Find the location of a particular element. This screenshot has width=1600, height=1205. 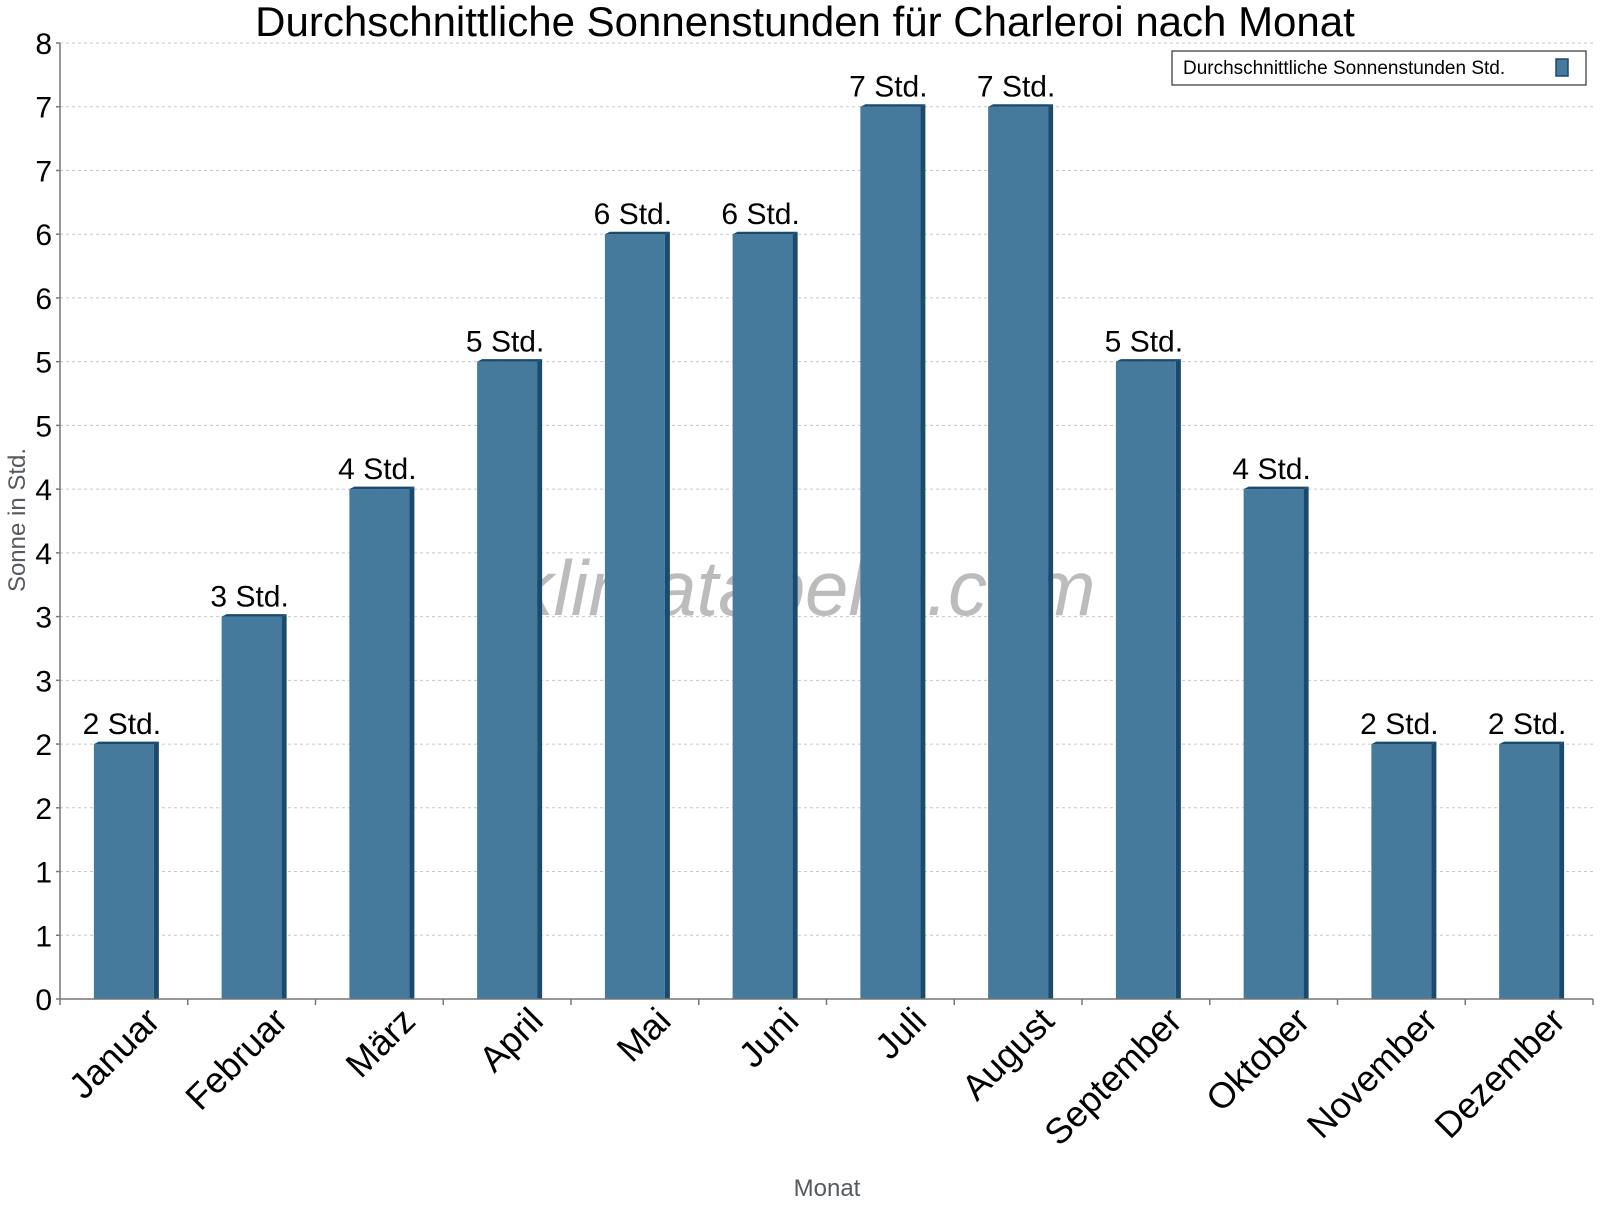

x-tick-label: Februar is located at coordinates (236, 1059).